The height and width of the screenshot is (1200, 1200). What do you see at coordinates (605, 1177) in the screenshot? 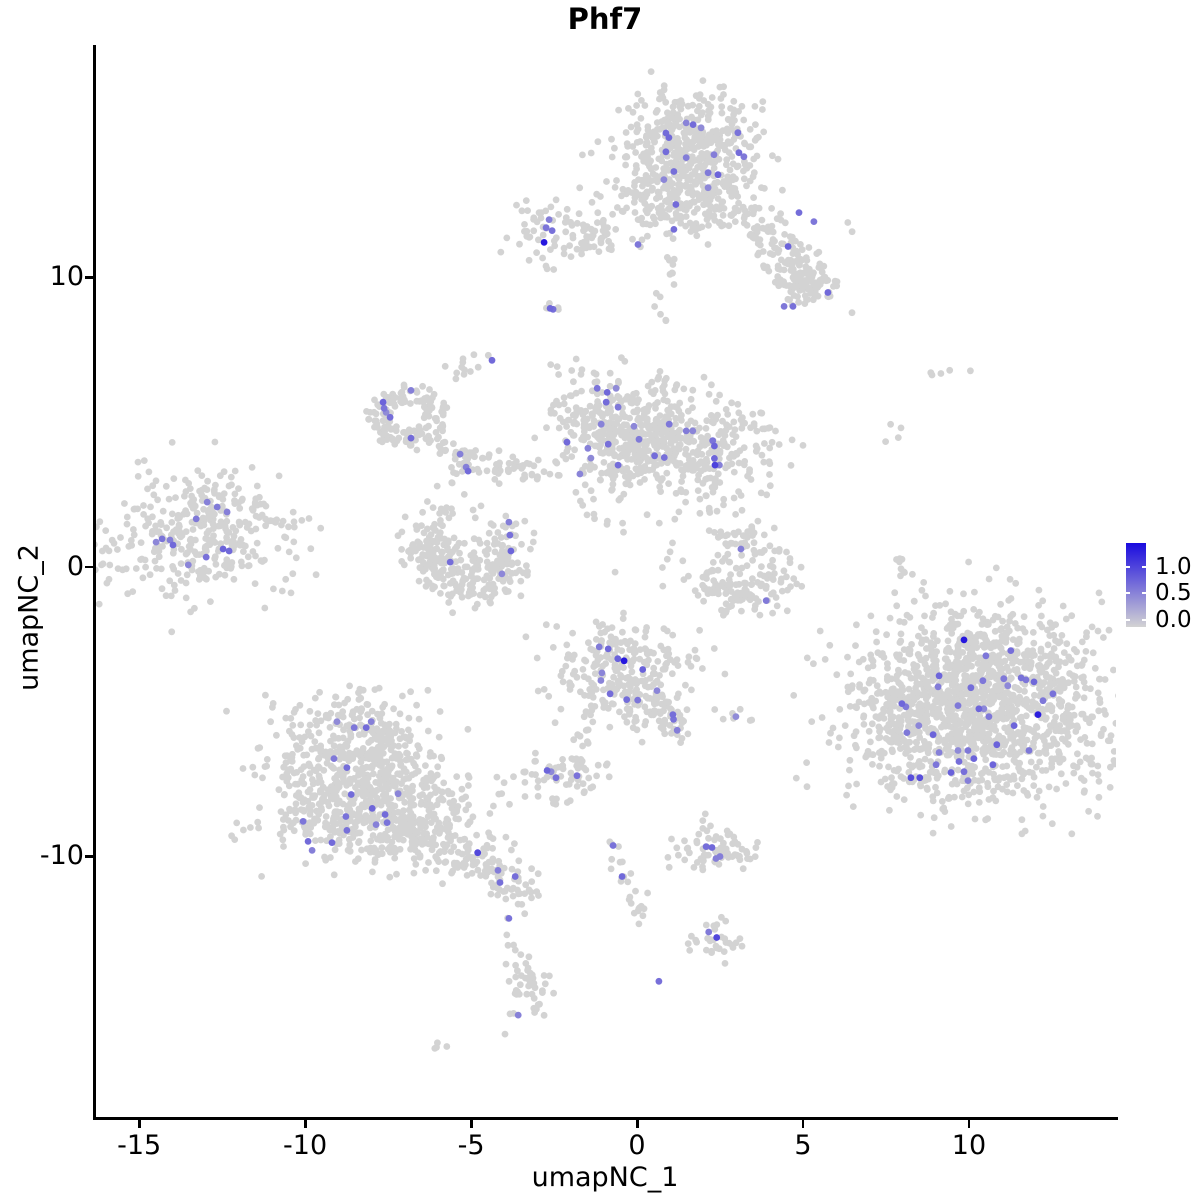
I see `x-axis-title: umapNC_1` at bounding box center [605, 1177].